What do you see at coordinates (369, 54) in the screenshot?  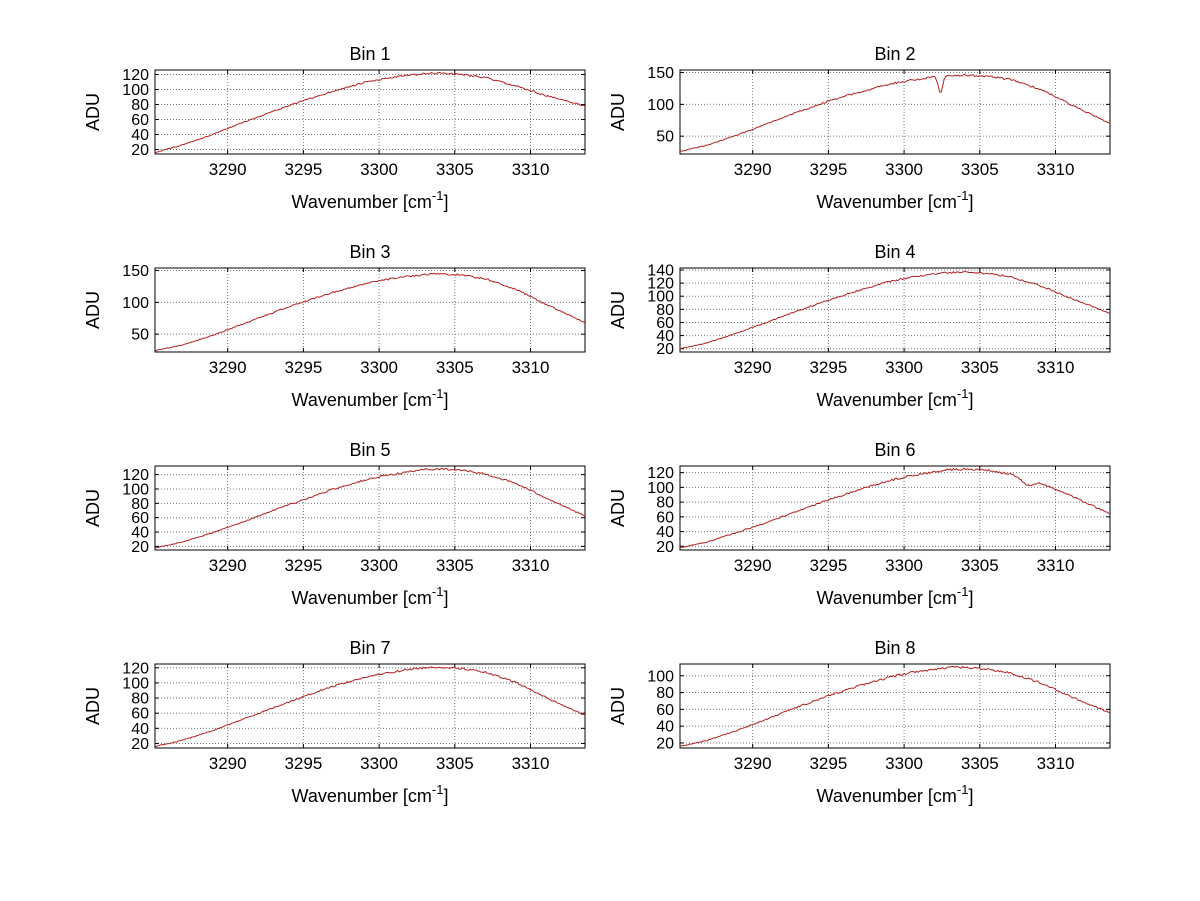 I see `chart-title: Bin 1` at bounding box center [369, 54].